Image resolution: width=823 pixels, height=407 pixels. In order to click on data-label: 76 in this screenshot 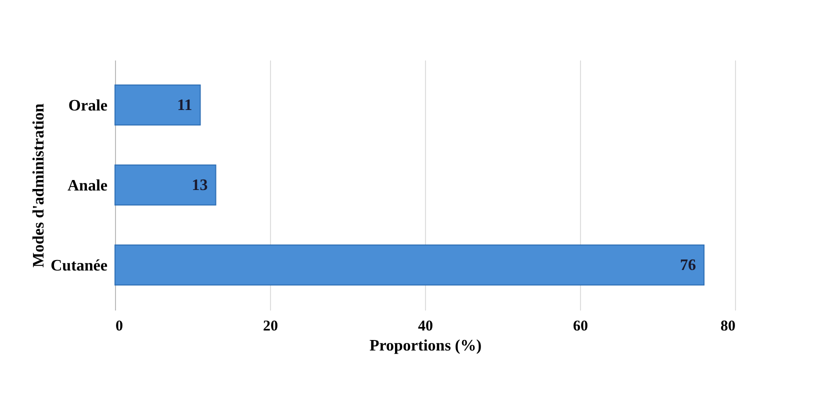, I will do `click(688, 265)`.